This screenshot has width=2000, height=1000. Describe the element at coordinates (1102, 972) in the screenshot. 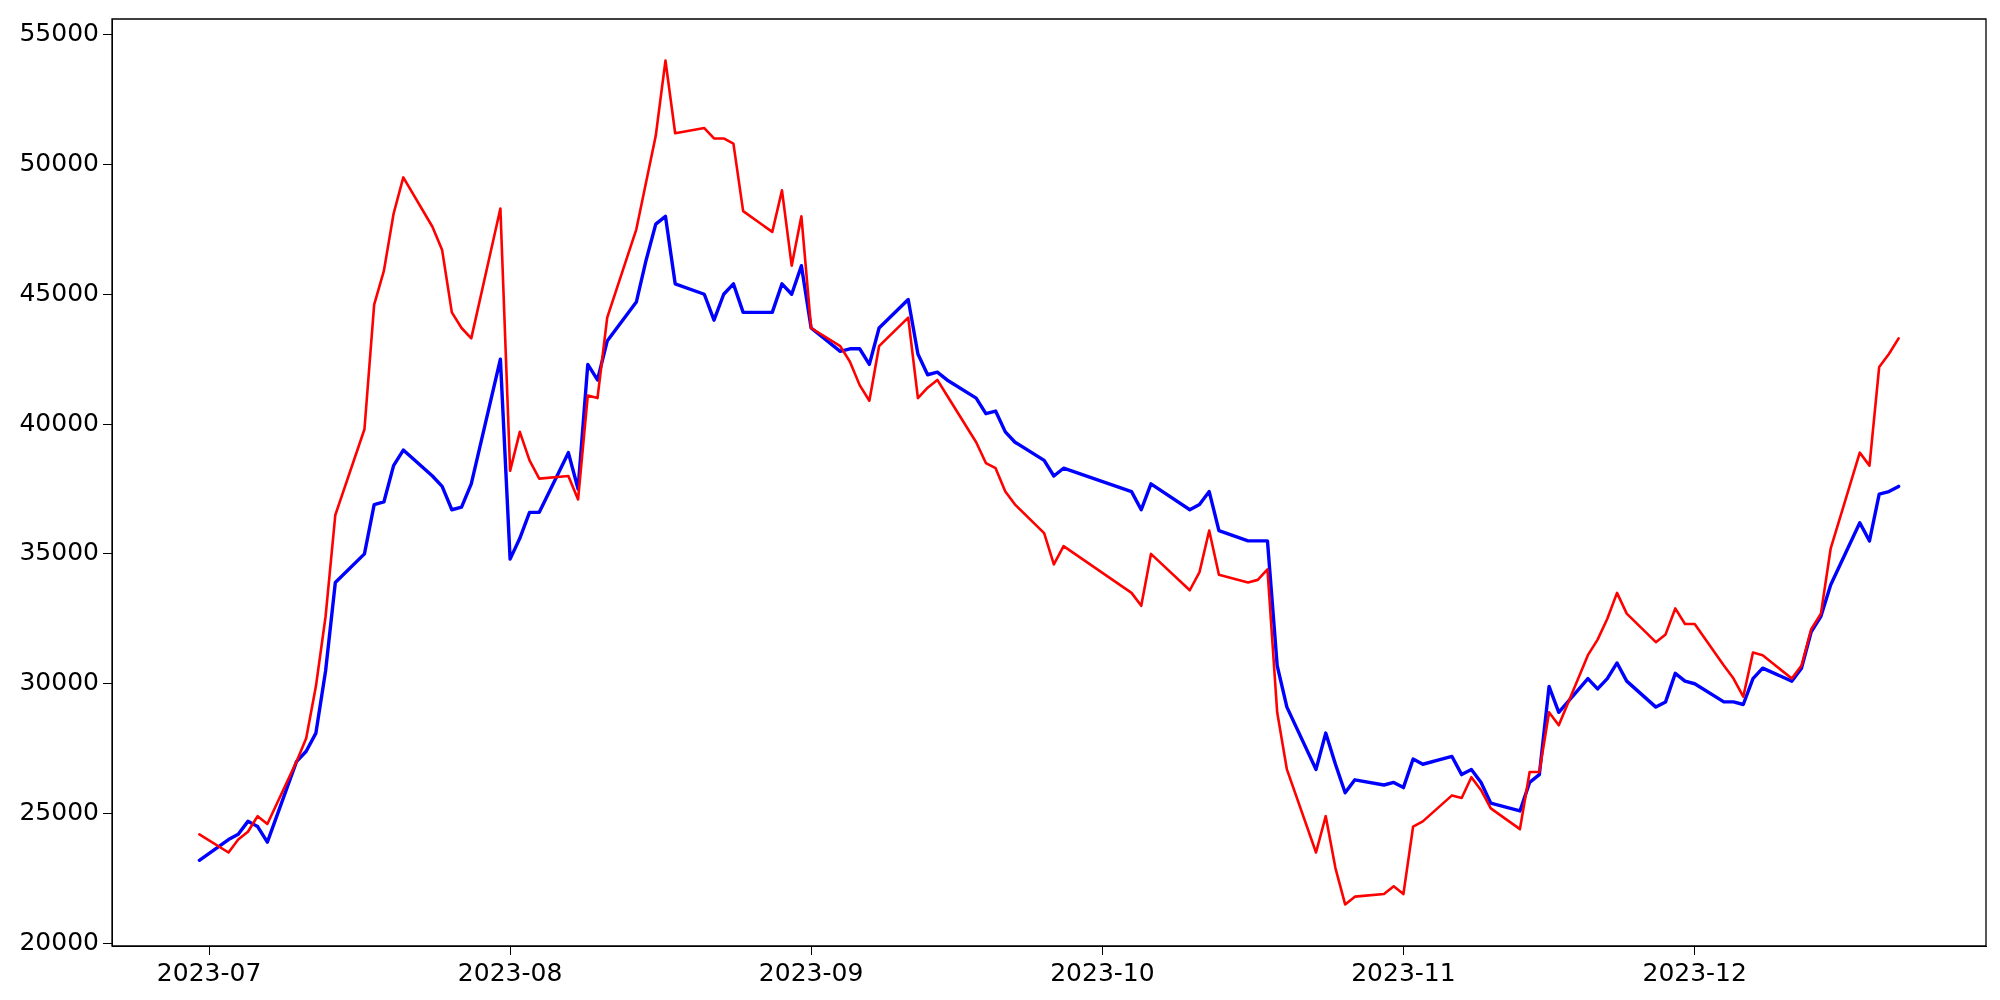

I see `x-tick-label: 2023-10` at that location.